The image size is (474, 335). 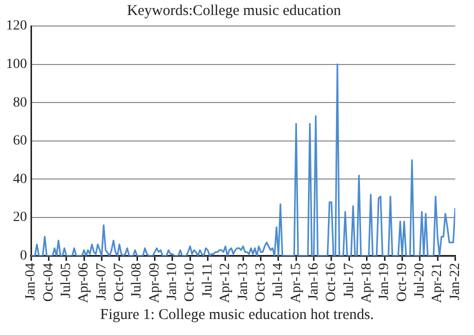 I want to click on x-tick-label: Jul-11, so click(x=208, y=280).